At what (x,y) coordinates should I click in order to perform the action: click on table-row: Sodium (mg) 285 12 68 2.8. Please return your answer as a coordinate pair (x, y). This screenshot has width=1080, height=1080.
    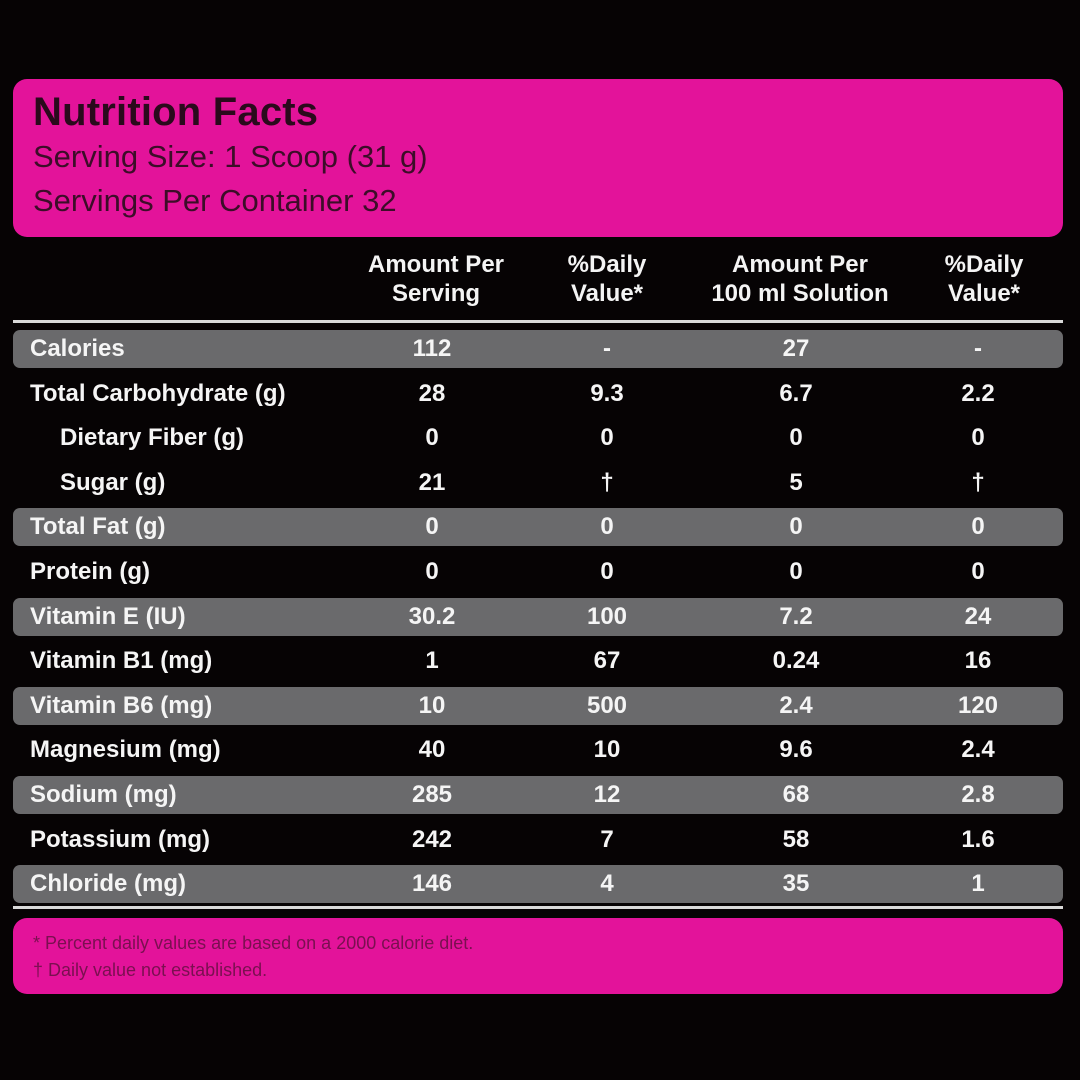
    Looking at the image, I should click on (540, 795).